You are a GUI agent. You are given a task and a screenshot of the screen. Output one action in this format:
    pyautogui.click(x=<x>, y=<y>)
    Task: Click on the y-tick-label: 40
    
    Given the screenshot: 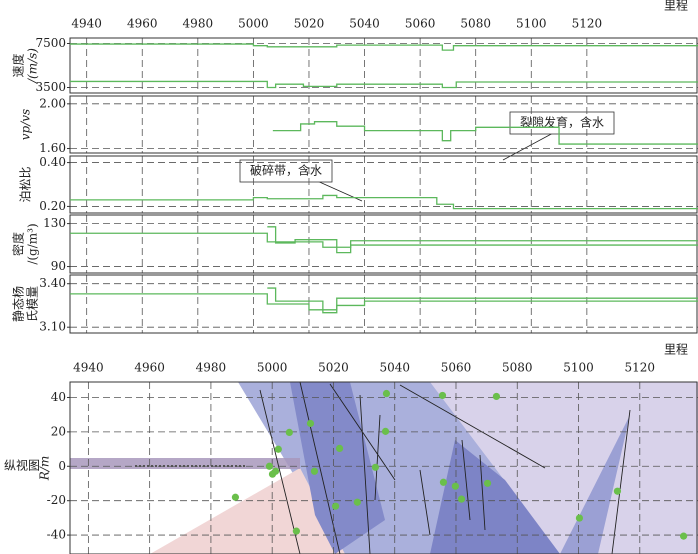 What is the action you would take?
    pyautogui.click(x=58, y=397)
    